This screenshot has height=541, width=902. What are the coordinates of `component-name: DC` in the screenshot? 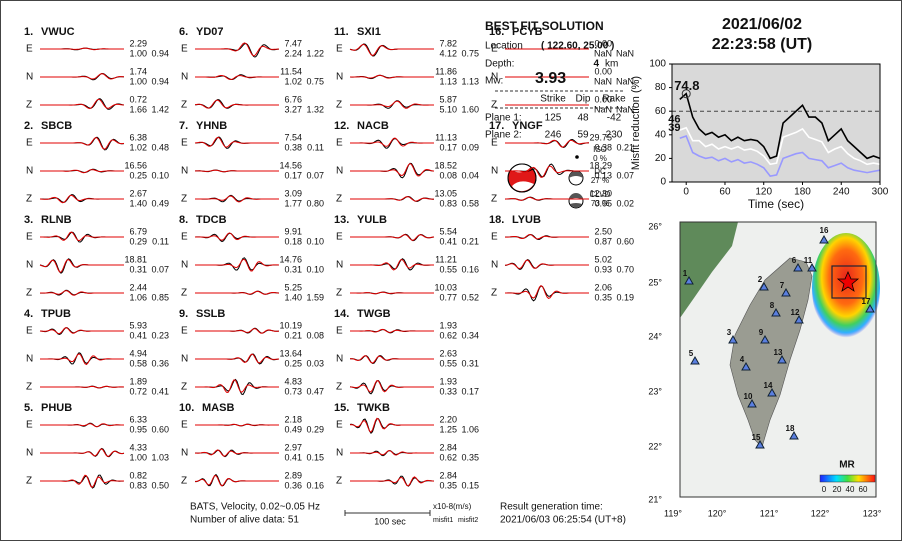 It's located at (600, 171).